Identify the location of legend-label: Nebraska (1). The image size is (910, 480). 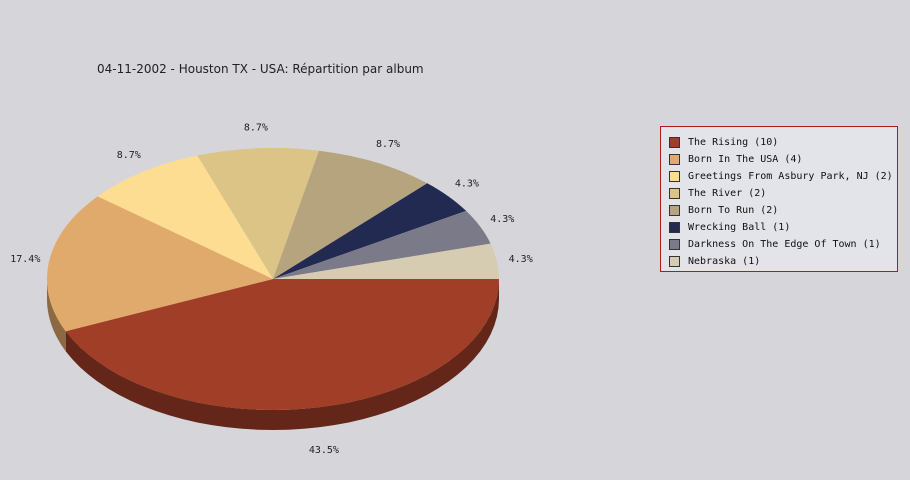
(724, 261).